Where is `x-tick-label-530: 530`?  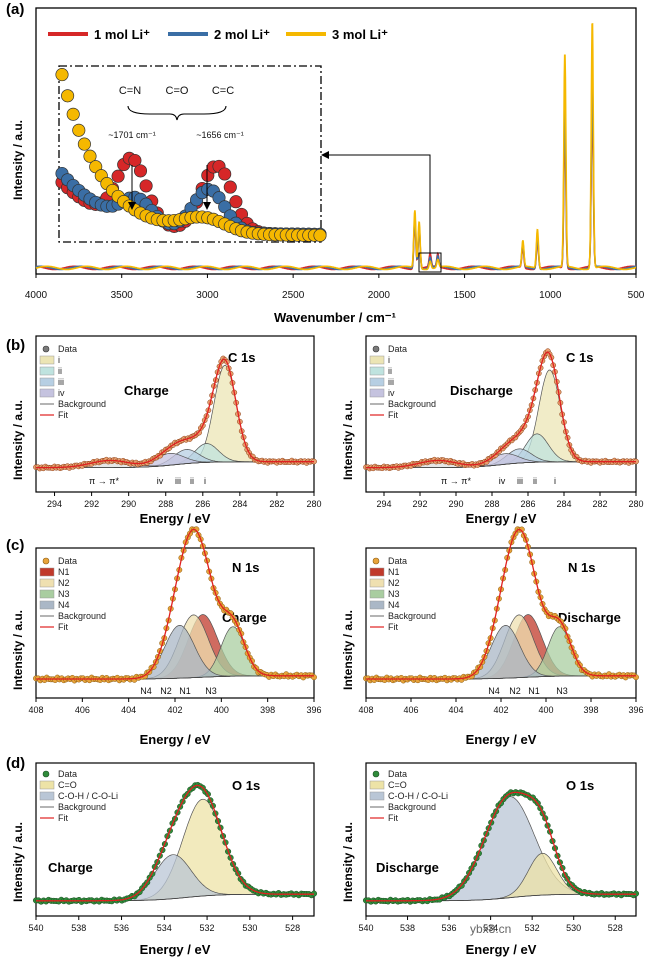 x-tick-label-530: 530 is located at coordinates (249, 928).